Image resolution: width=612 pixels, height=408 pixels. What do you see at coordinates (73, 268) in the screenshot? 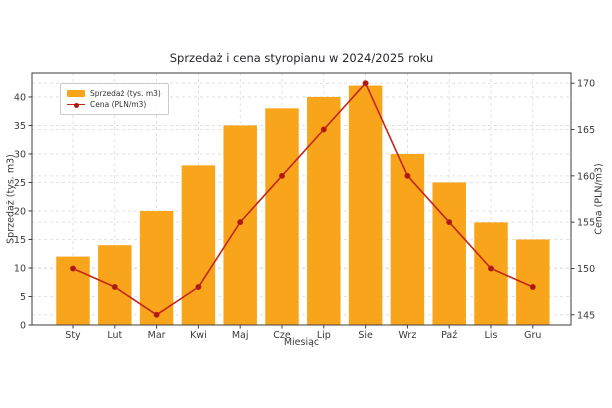
I see `price-point-Sty` at bounding box center [73, 268].